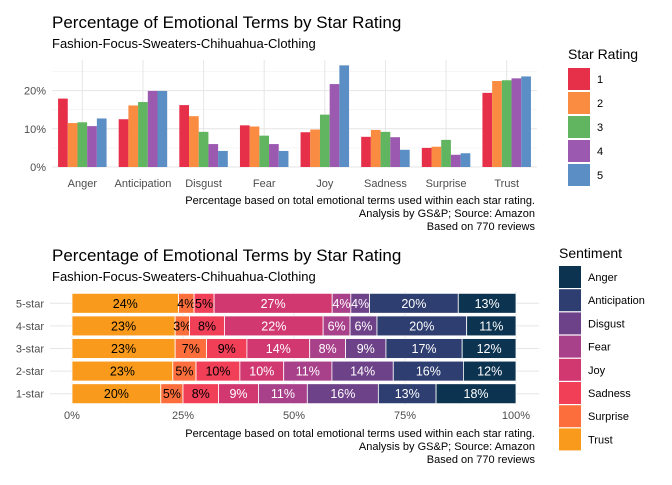 This screenshot has width=672, height=485. Describe the element at coordinates (297, 416) in the screenshot. I see `x-axis-ticks-bottom: 0% 25% 50% 75% 100%` at that location.